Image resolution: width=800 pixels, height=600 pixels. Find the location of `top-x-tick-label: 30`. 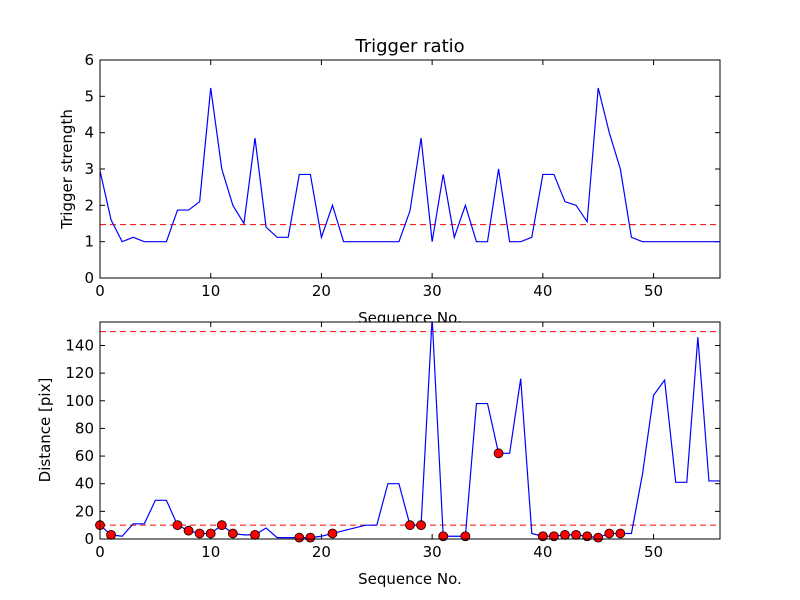

top-x-tick-label: 30 is located at coordinates (432, 291).